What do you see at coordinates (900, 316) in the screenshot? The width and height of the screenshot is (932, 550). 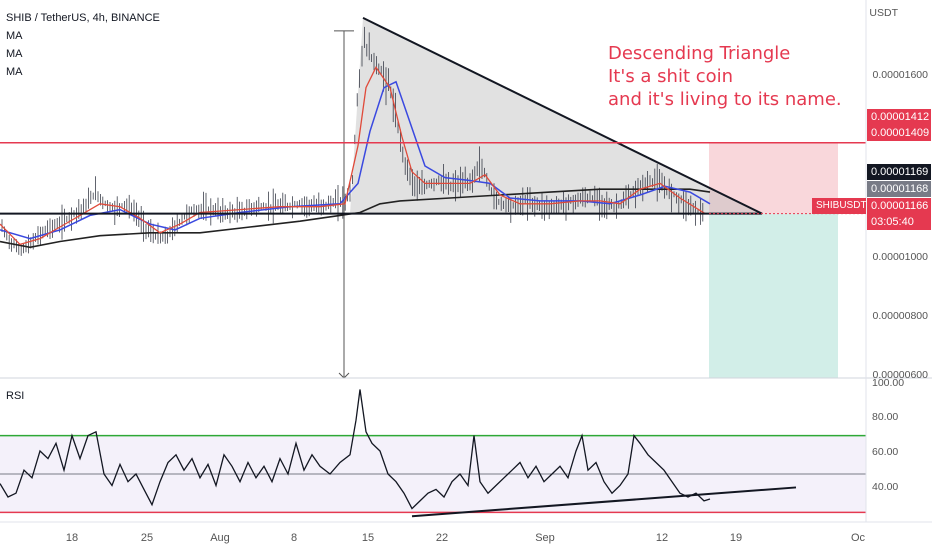 I see `price-axis-label: 0.00000800` at bounding box center [900, 316].